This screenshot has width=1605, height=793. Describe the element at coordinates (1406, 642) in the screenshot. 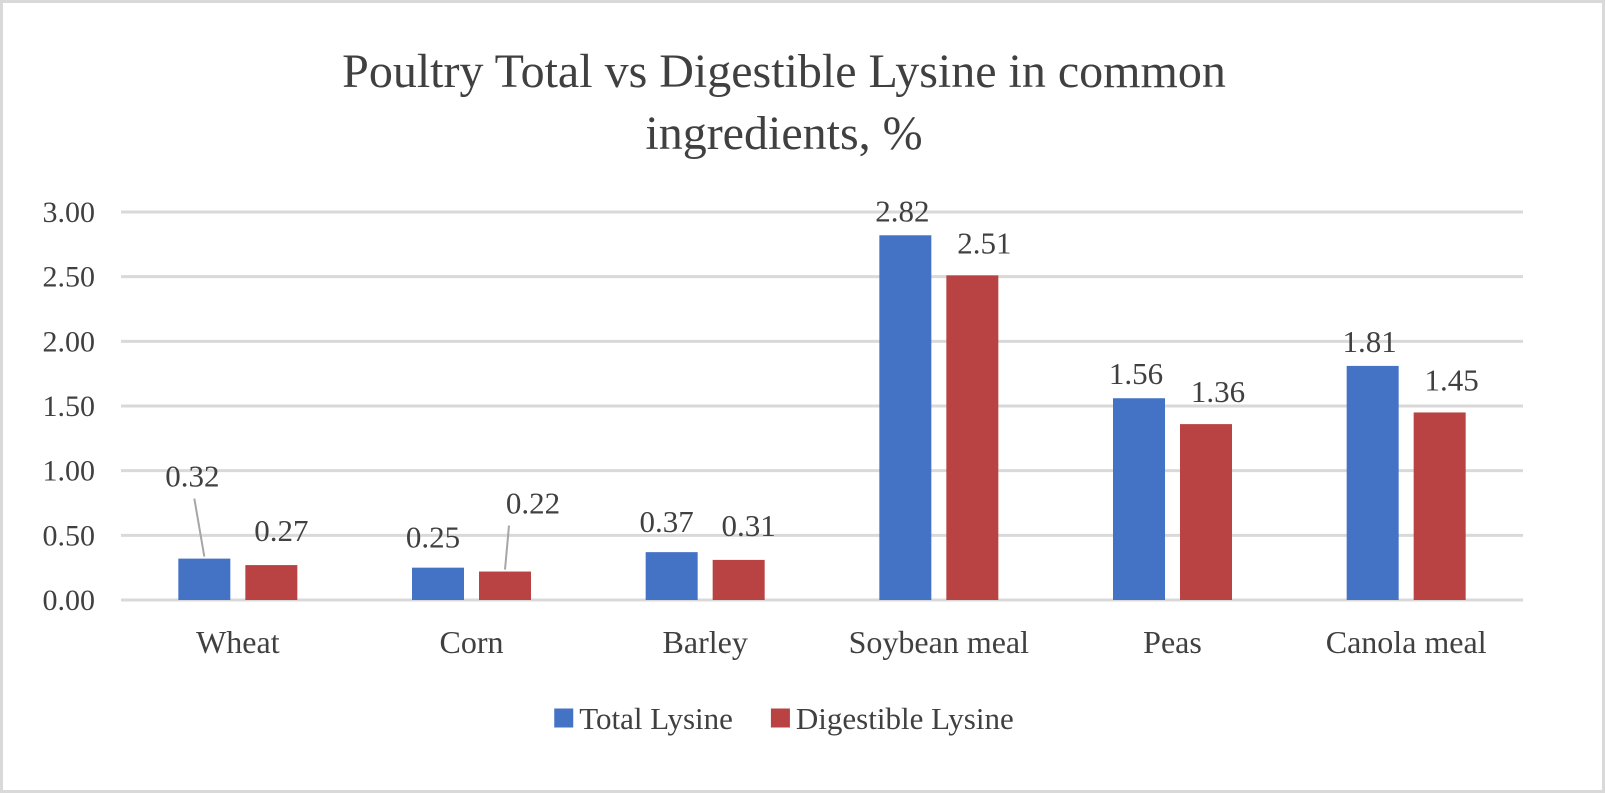

I see `x-category-label: Canola meal` at that location.